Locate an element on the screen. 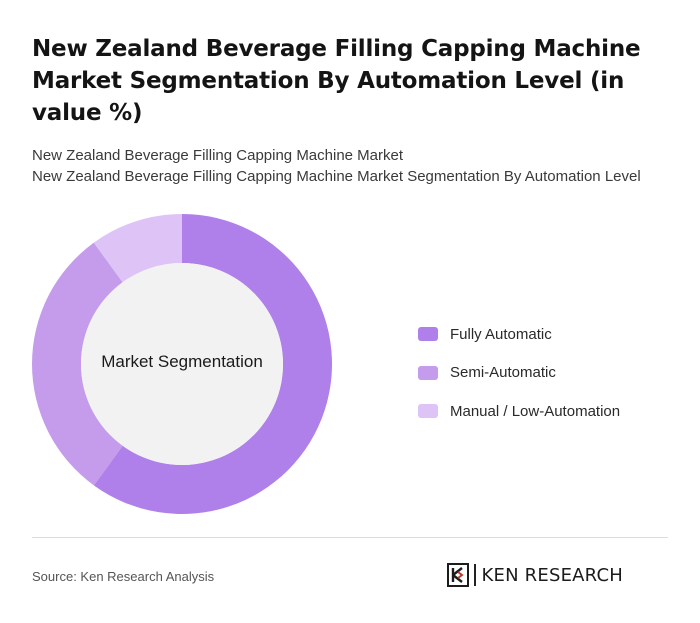 The image size is (700, 623). source-note: Source: Ken Research Analysis is located at coordinates (123, 576).